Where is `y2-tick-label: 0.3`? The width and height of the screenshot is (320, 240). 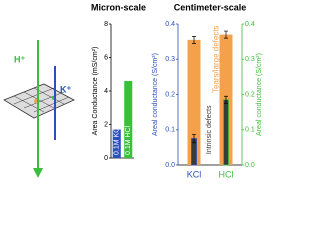
y2-tick-label: 0.3 is located at coordinates (250, 59).